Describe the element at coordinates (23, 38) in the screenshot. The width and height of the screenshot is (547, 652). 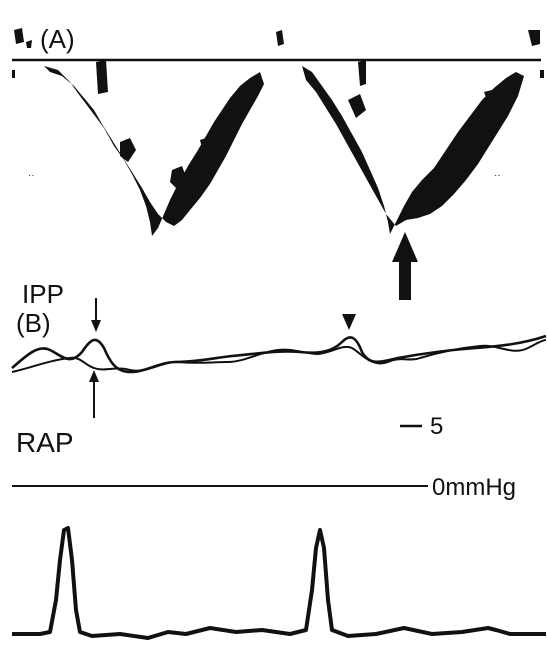
I see `corner-mark-left` at that location.